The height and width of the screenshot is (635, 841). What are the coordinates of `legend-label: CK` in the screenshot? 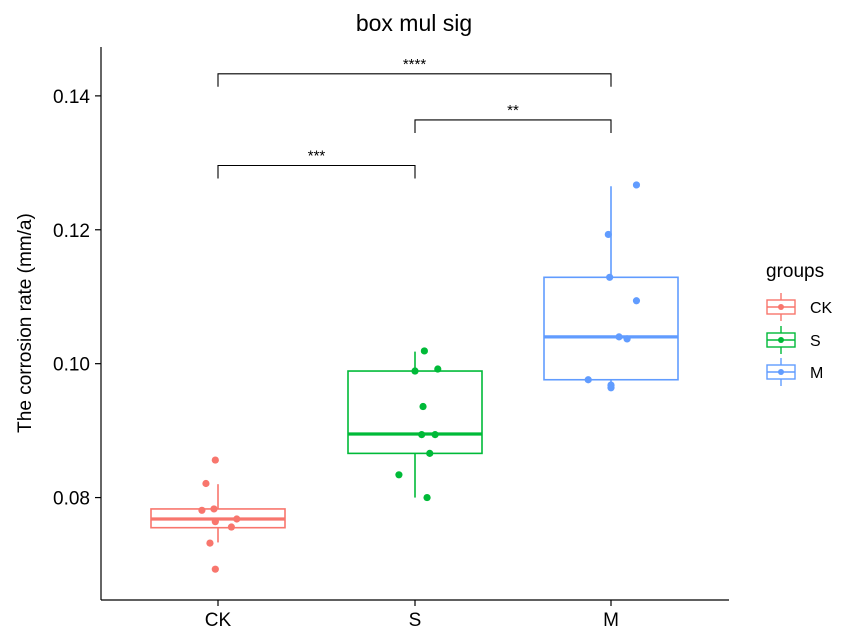 It's located at (821, 308).